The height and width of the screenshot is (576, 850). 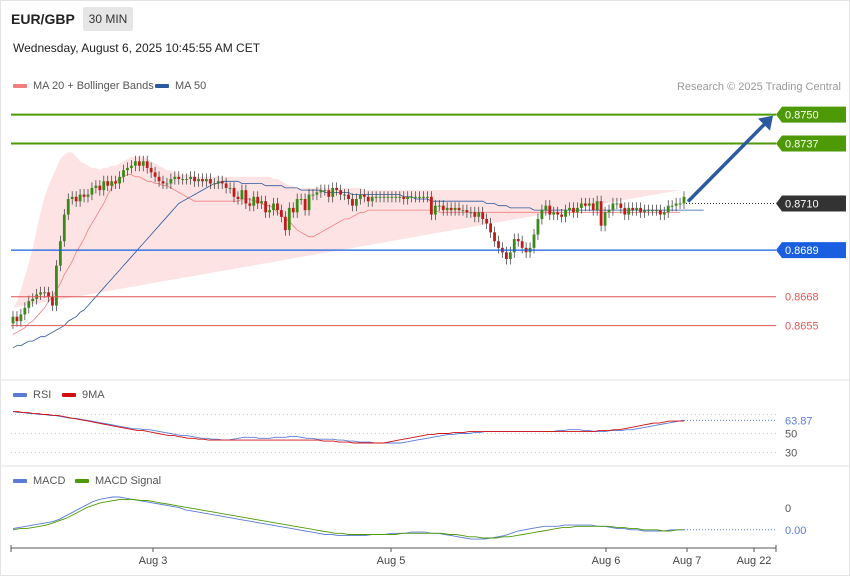 What do you see at coordinates (391, 561) in the screenshot?
I see `x-axis-tick-label: Aug 5` at bounding box center [391, 561].